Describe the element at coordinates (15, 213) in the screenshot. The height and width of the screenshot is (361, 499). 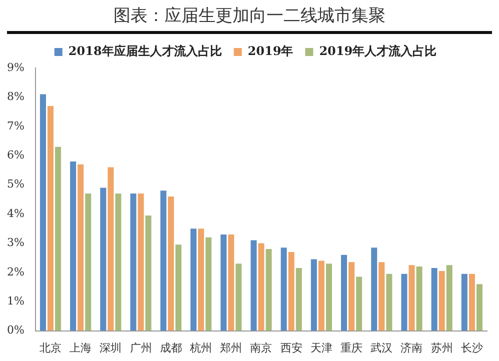
I see `y-tick-label: 4%` at that location.